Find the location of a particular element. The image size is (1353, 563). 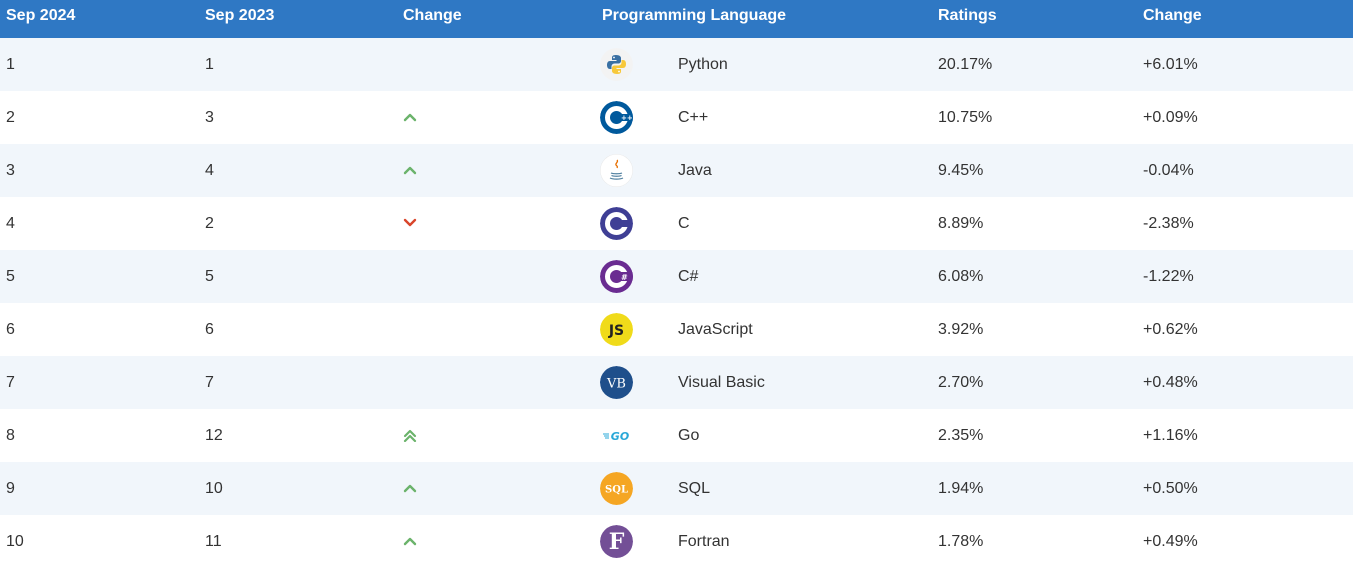

rank-current: 2 is located at coordinates (10, 117).